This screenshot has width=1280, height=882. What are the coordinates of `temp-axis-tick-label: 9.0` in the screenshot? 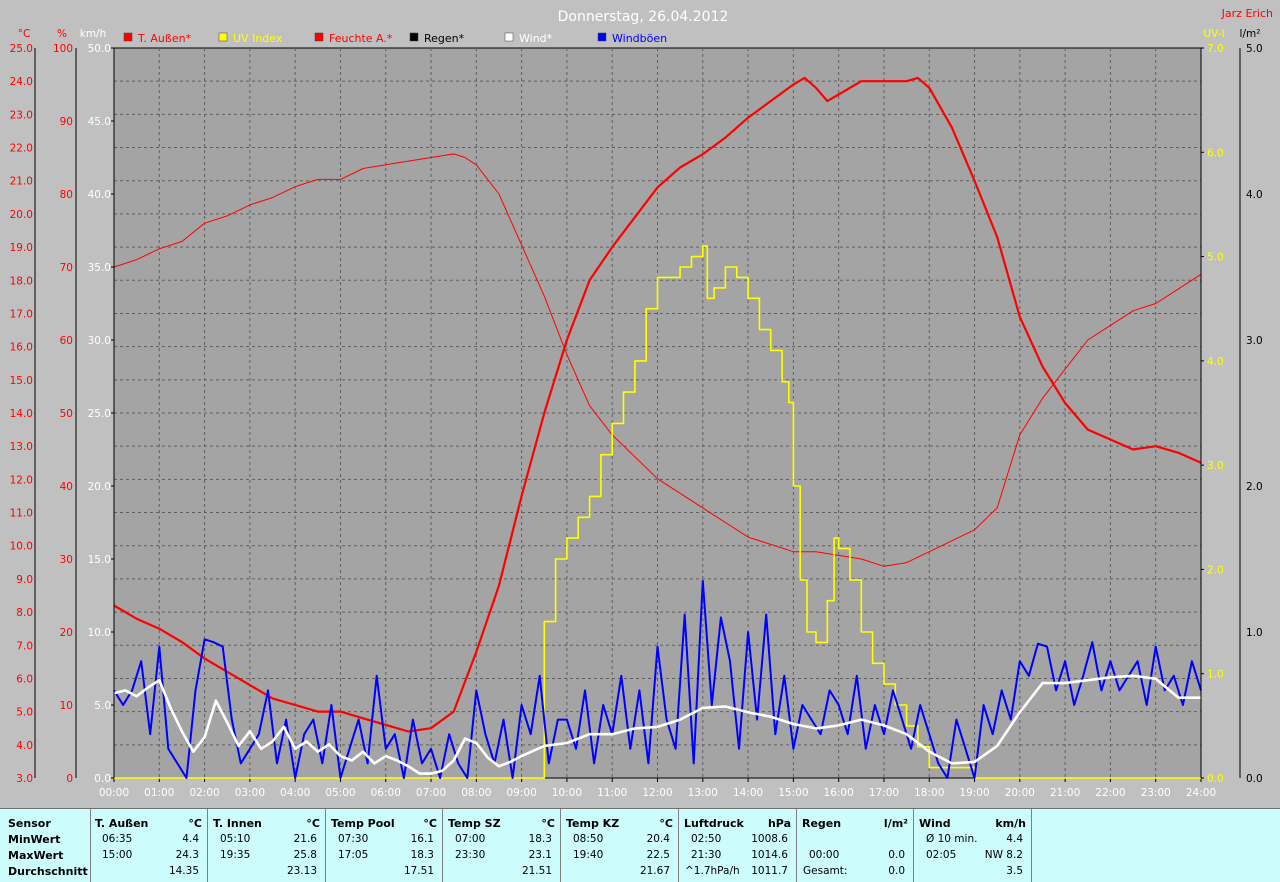 It's located at (24, 580).